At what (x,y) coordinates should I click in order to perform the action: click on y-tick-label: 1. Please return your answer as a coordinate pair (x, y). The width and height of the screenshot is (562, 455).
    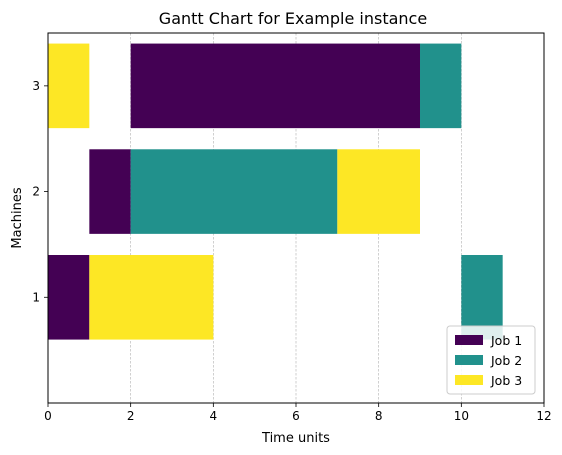
    Looking at the image, I should click on (36, 297).